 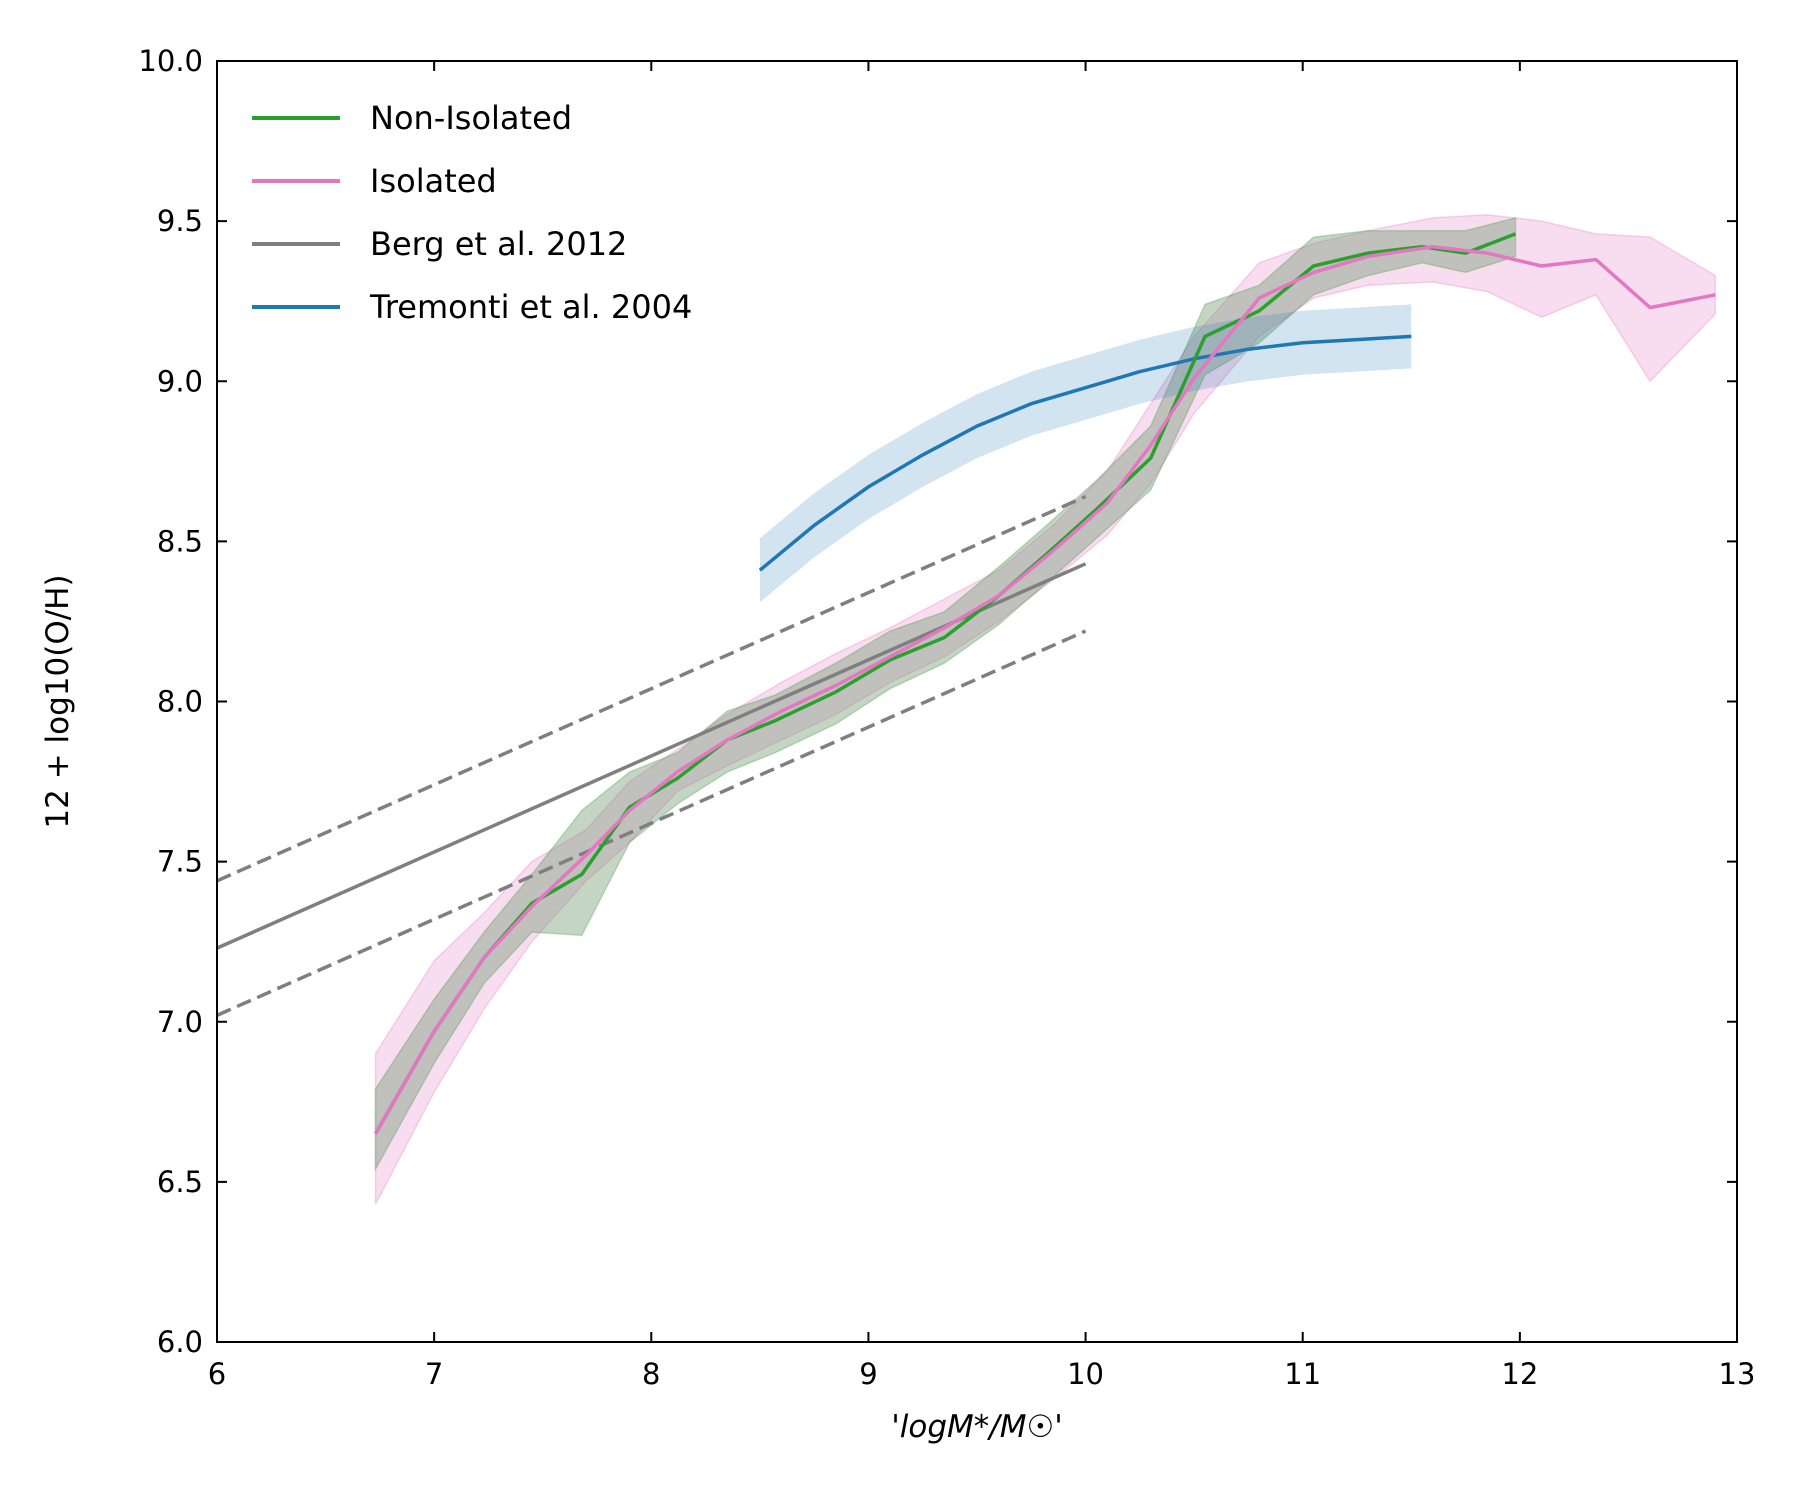 I want to click on legend-label: Berg et al. 2012, so click(x=498, y=244).